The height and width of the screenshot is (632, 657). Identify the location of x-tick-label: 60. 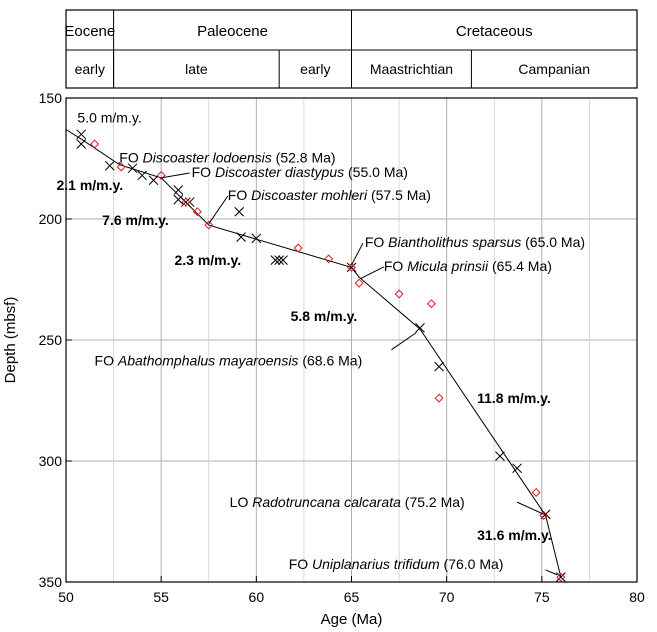
(257, 597).